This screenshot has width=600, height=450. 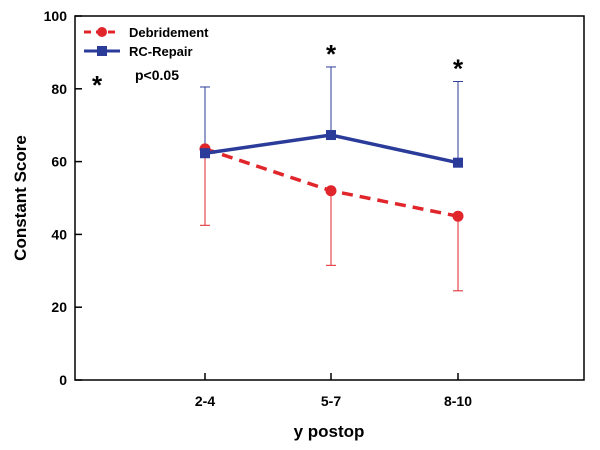 I want to click on x-tick-label: 5-7, so click(x=331, y=401).